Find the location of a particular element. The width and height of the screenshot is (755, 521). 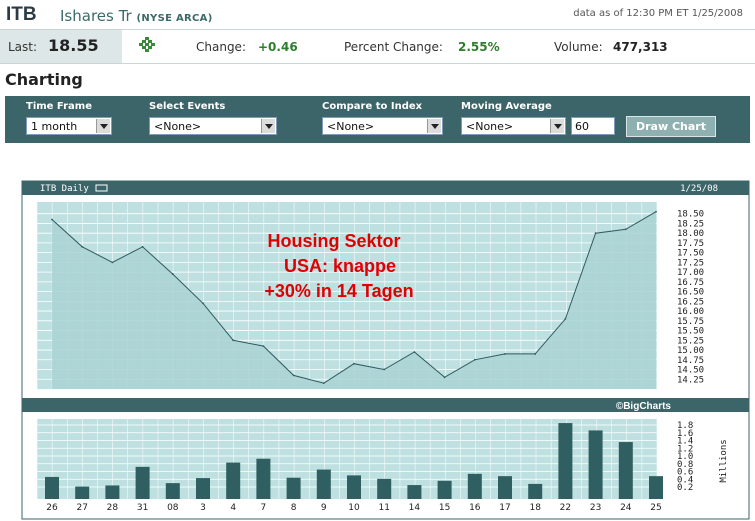

x-tick-label: 17 is located at coordinates (504, 508).